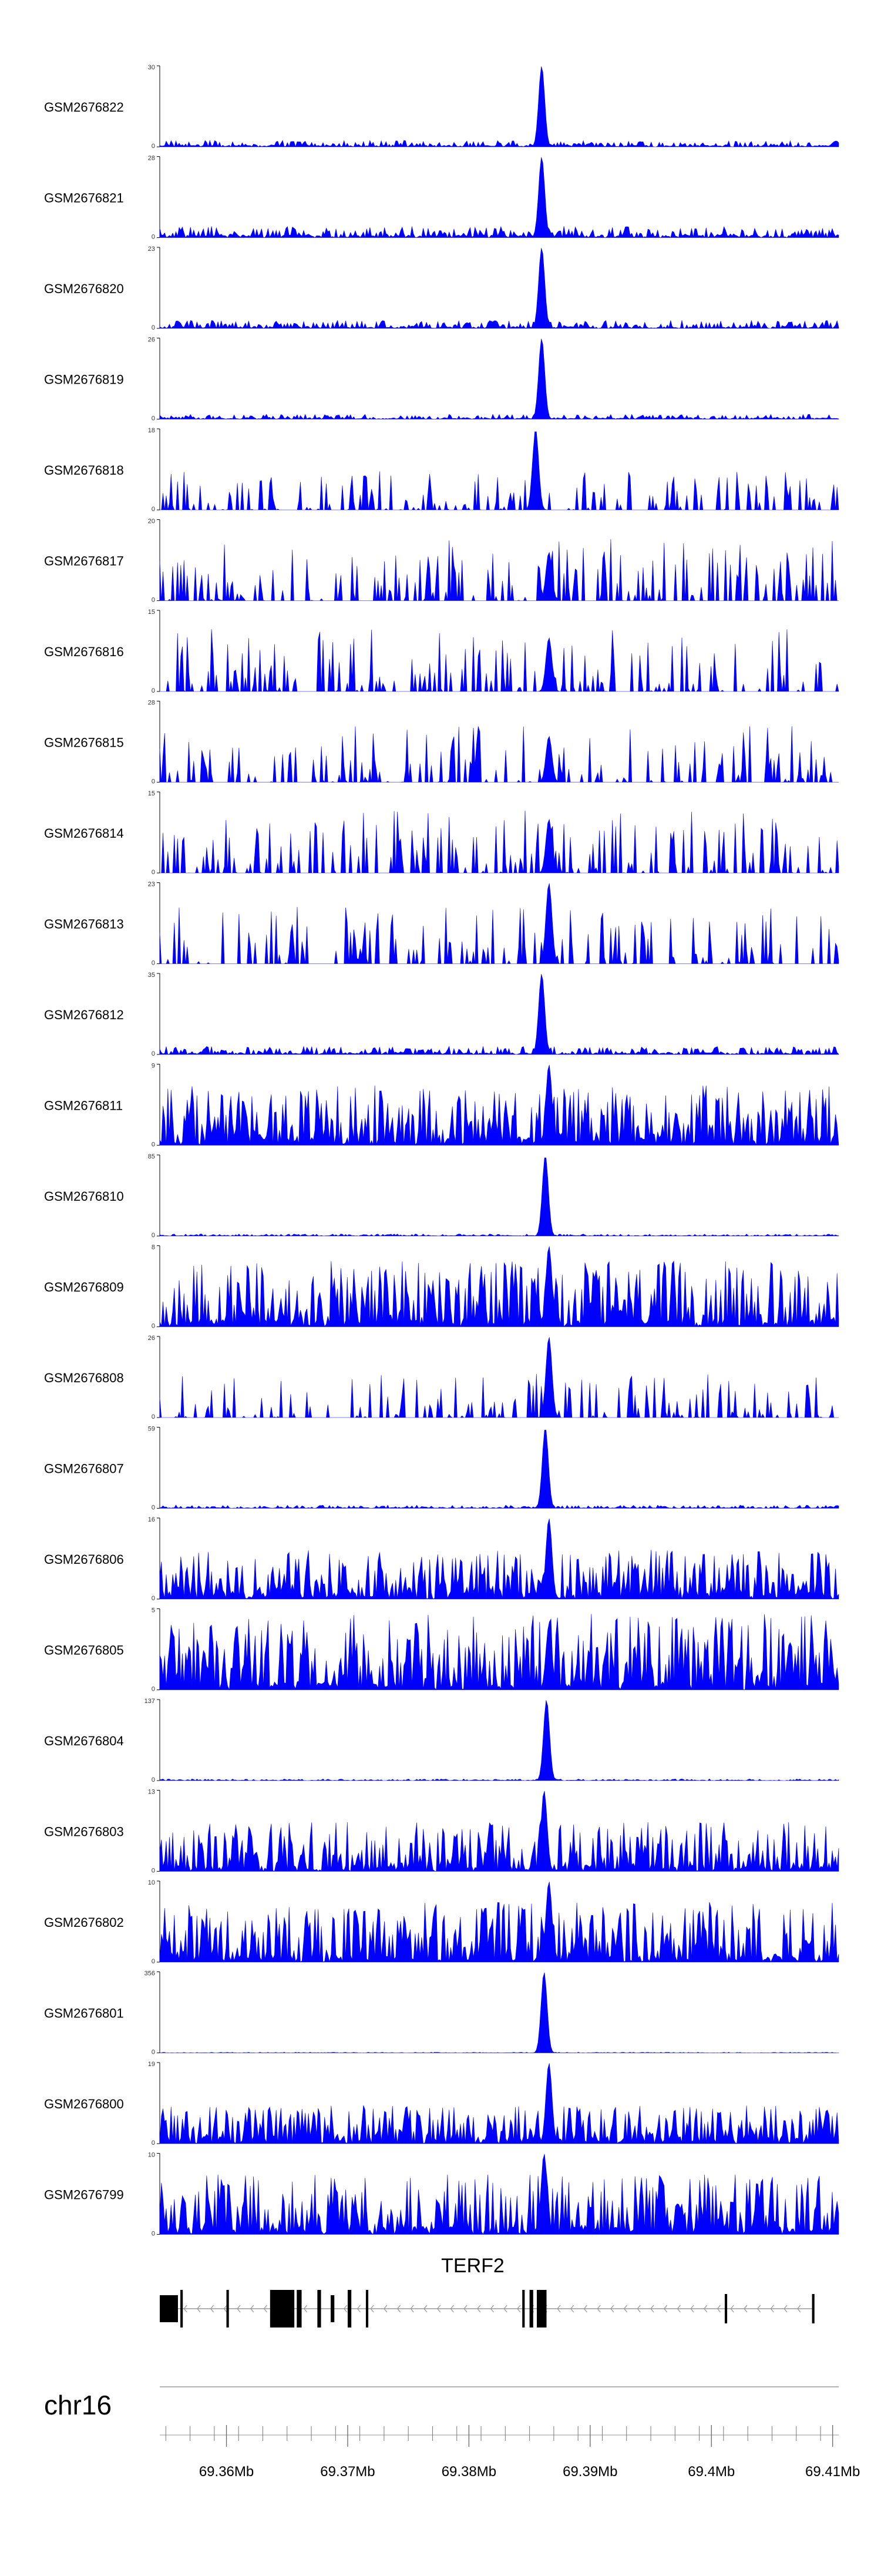 The height and width of the screenshot is (2576, 881). Describe the element at coordinates (83, 1106) in the screenshot. I see `track-label: GSM2676811` at that location.